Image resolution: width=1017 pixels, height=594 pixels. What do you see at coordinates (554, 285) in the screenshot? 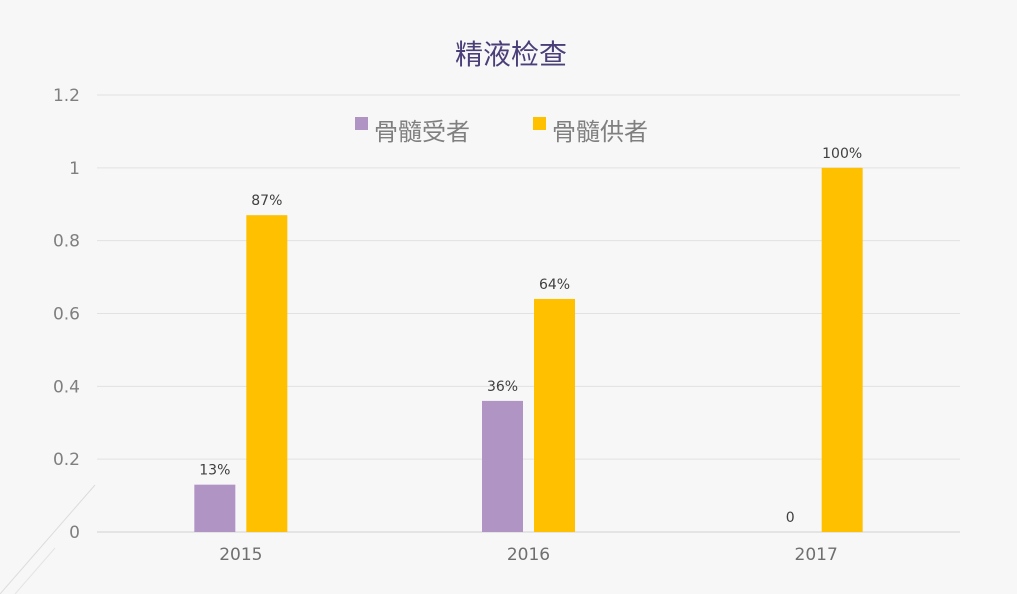
I see `data-label: 64%` at bounding box center [554, 285].